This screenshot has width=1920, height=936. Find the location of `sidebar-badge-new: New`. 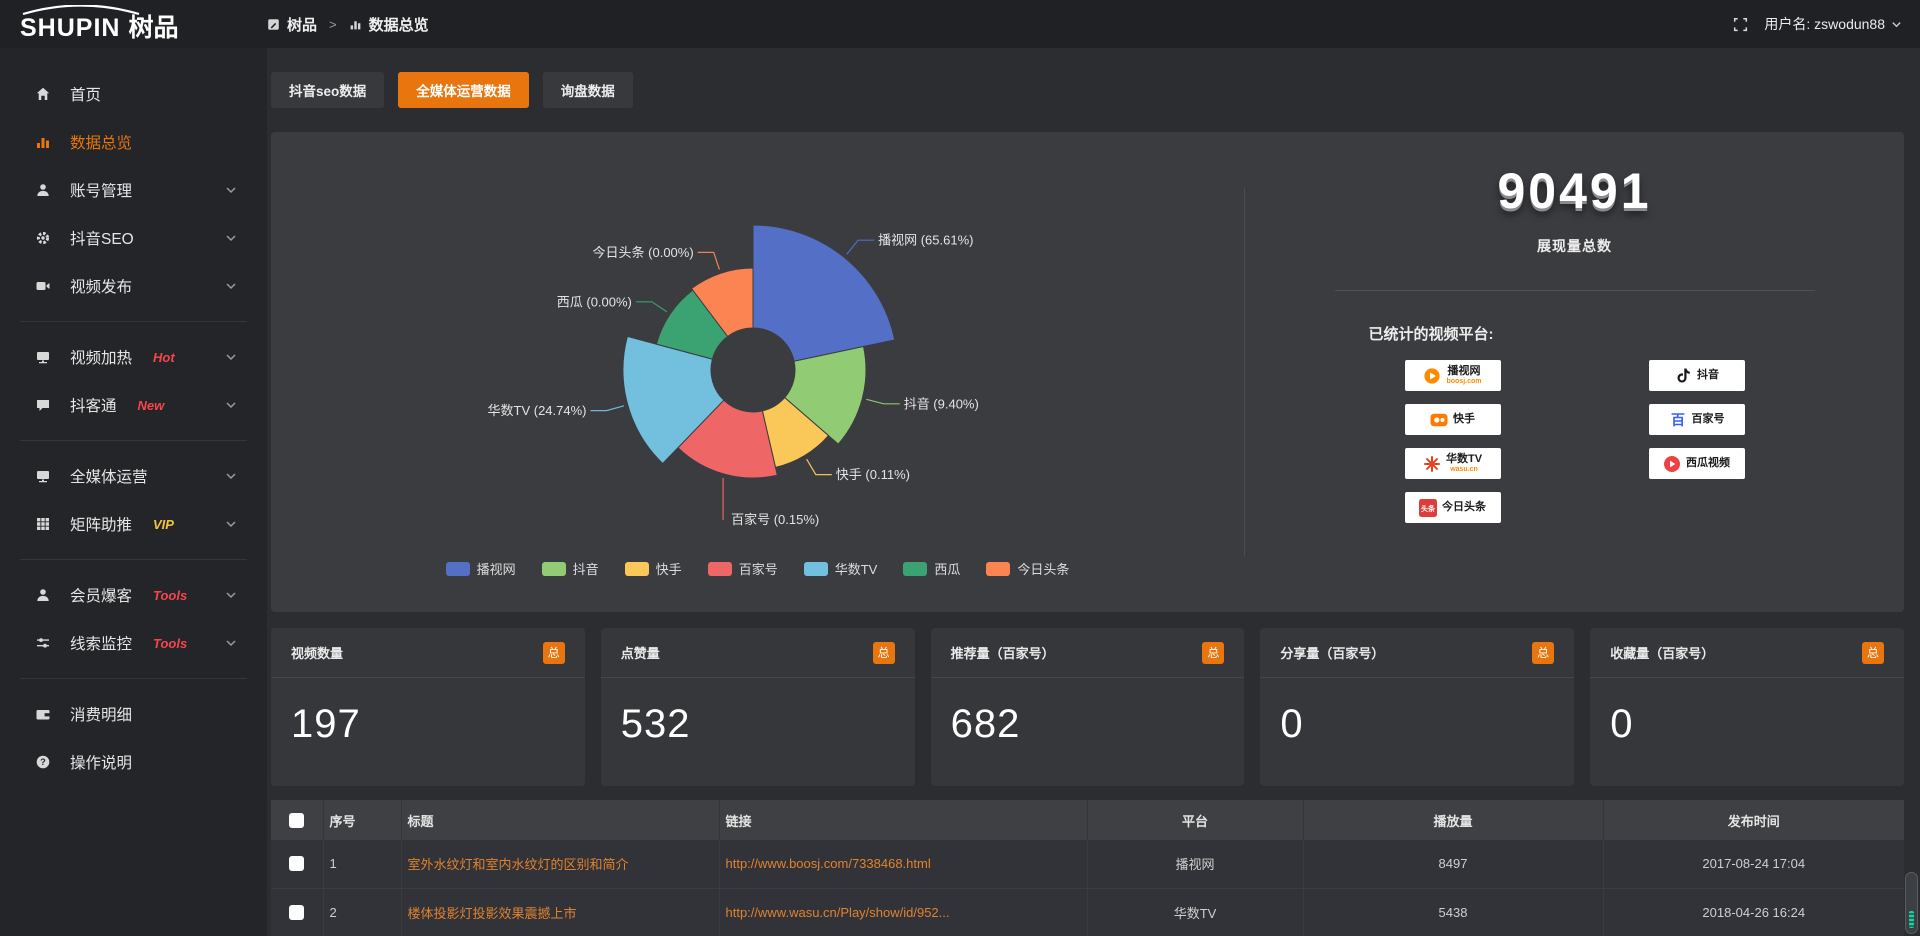

sidebar-badge-new: New is located at coordinates (151, 405).